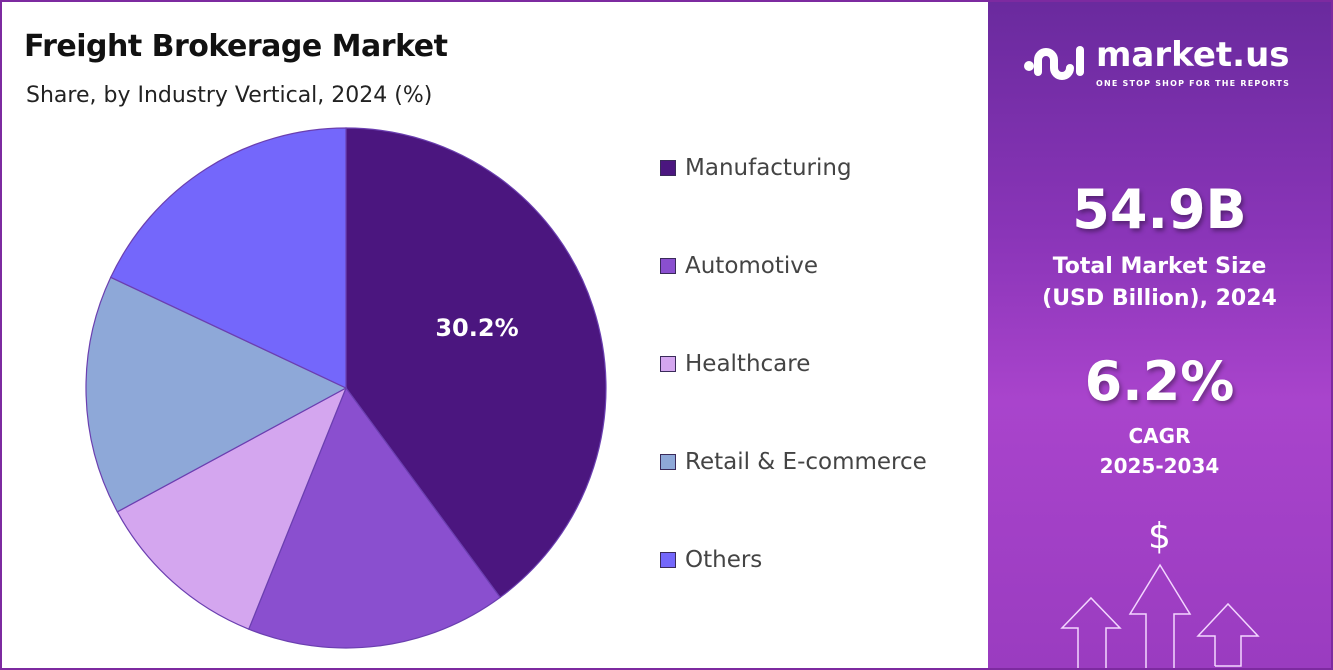 This screenshot has width=1333, height=670. I want to click on legend-item: Others, so click(711, 560).